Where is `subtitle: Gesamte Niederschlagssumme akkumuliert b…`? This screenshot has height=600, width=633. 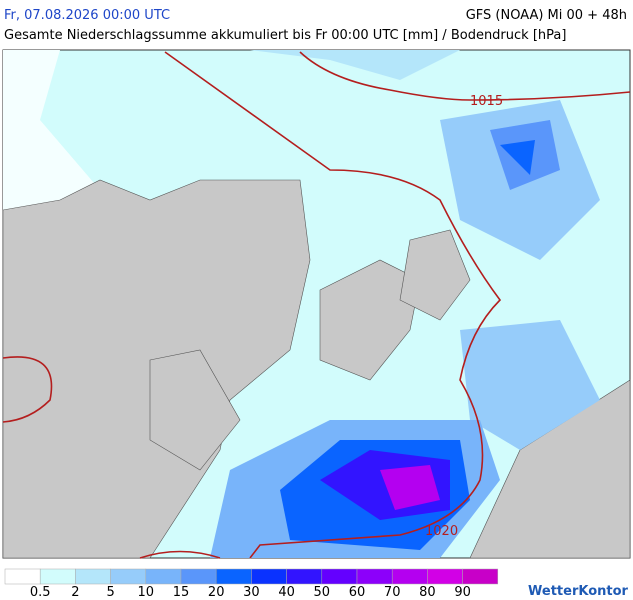
subtitle: Gesamte Niederschlagssumme akkumuliert b… is located at coordinates (285, 35).